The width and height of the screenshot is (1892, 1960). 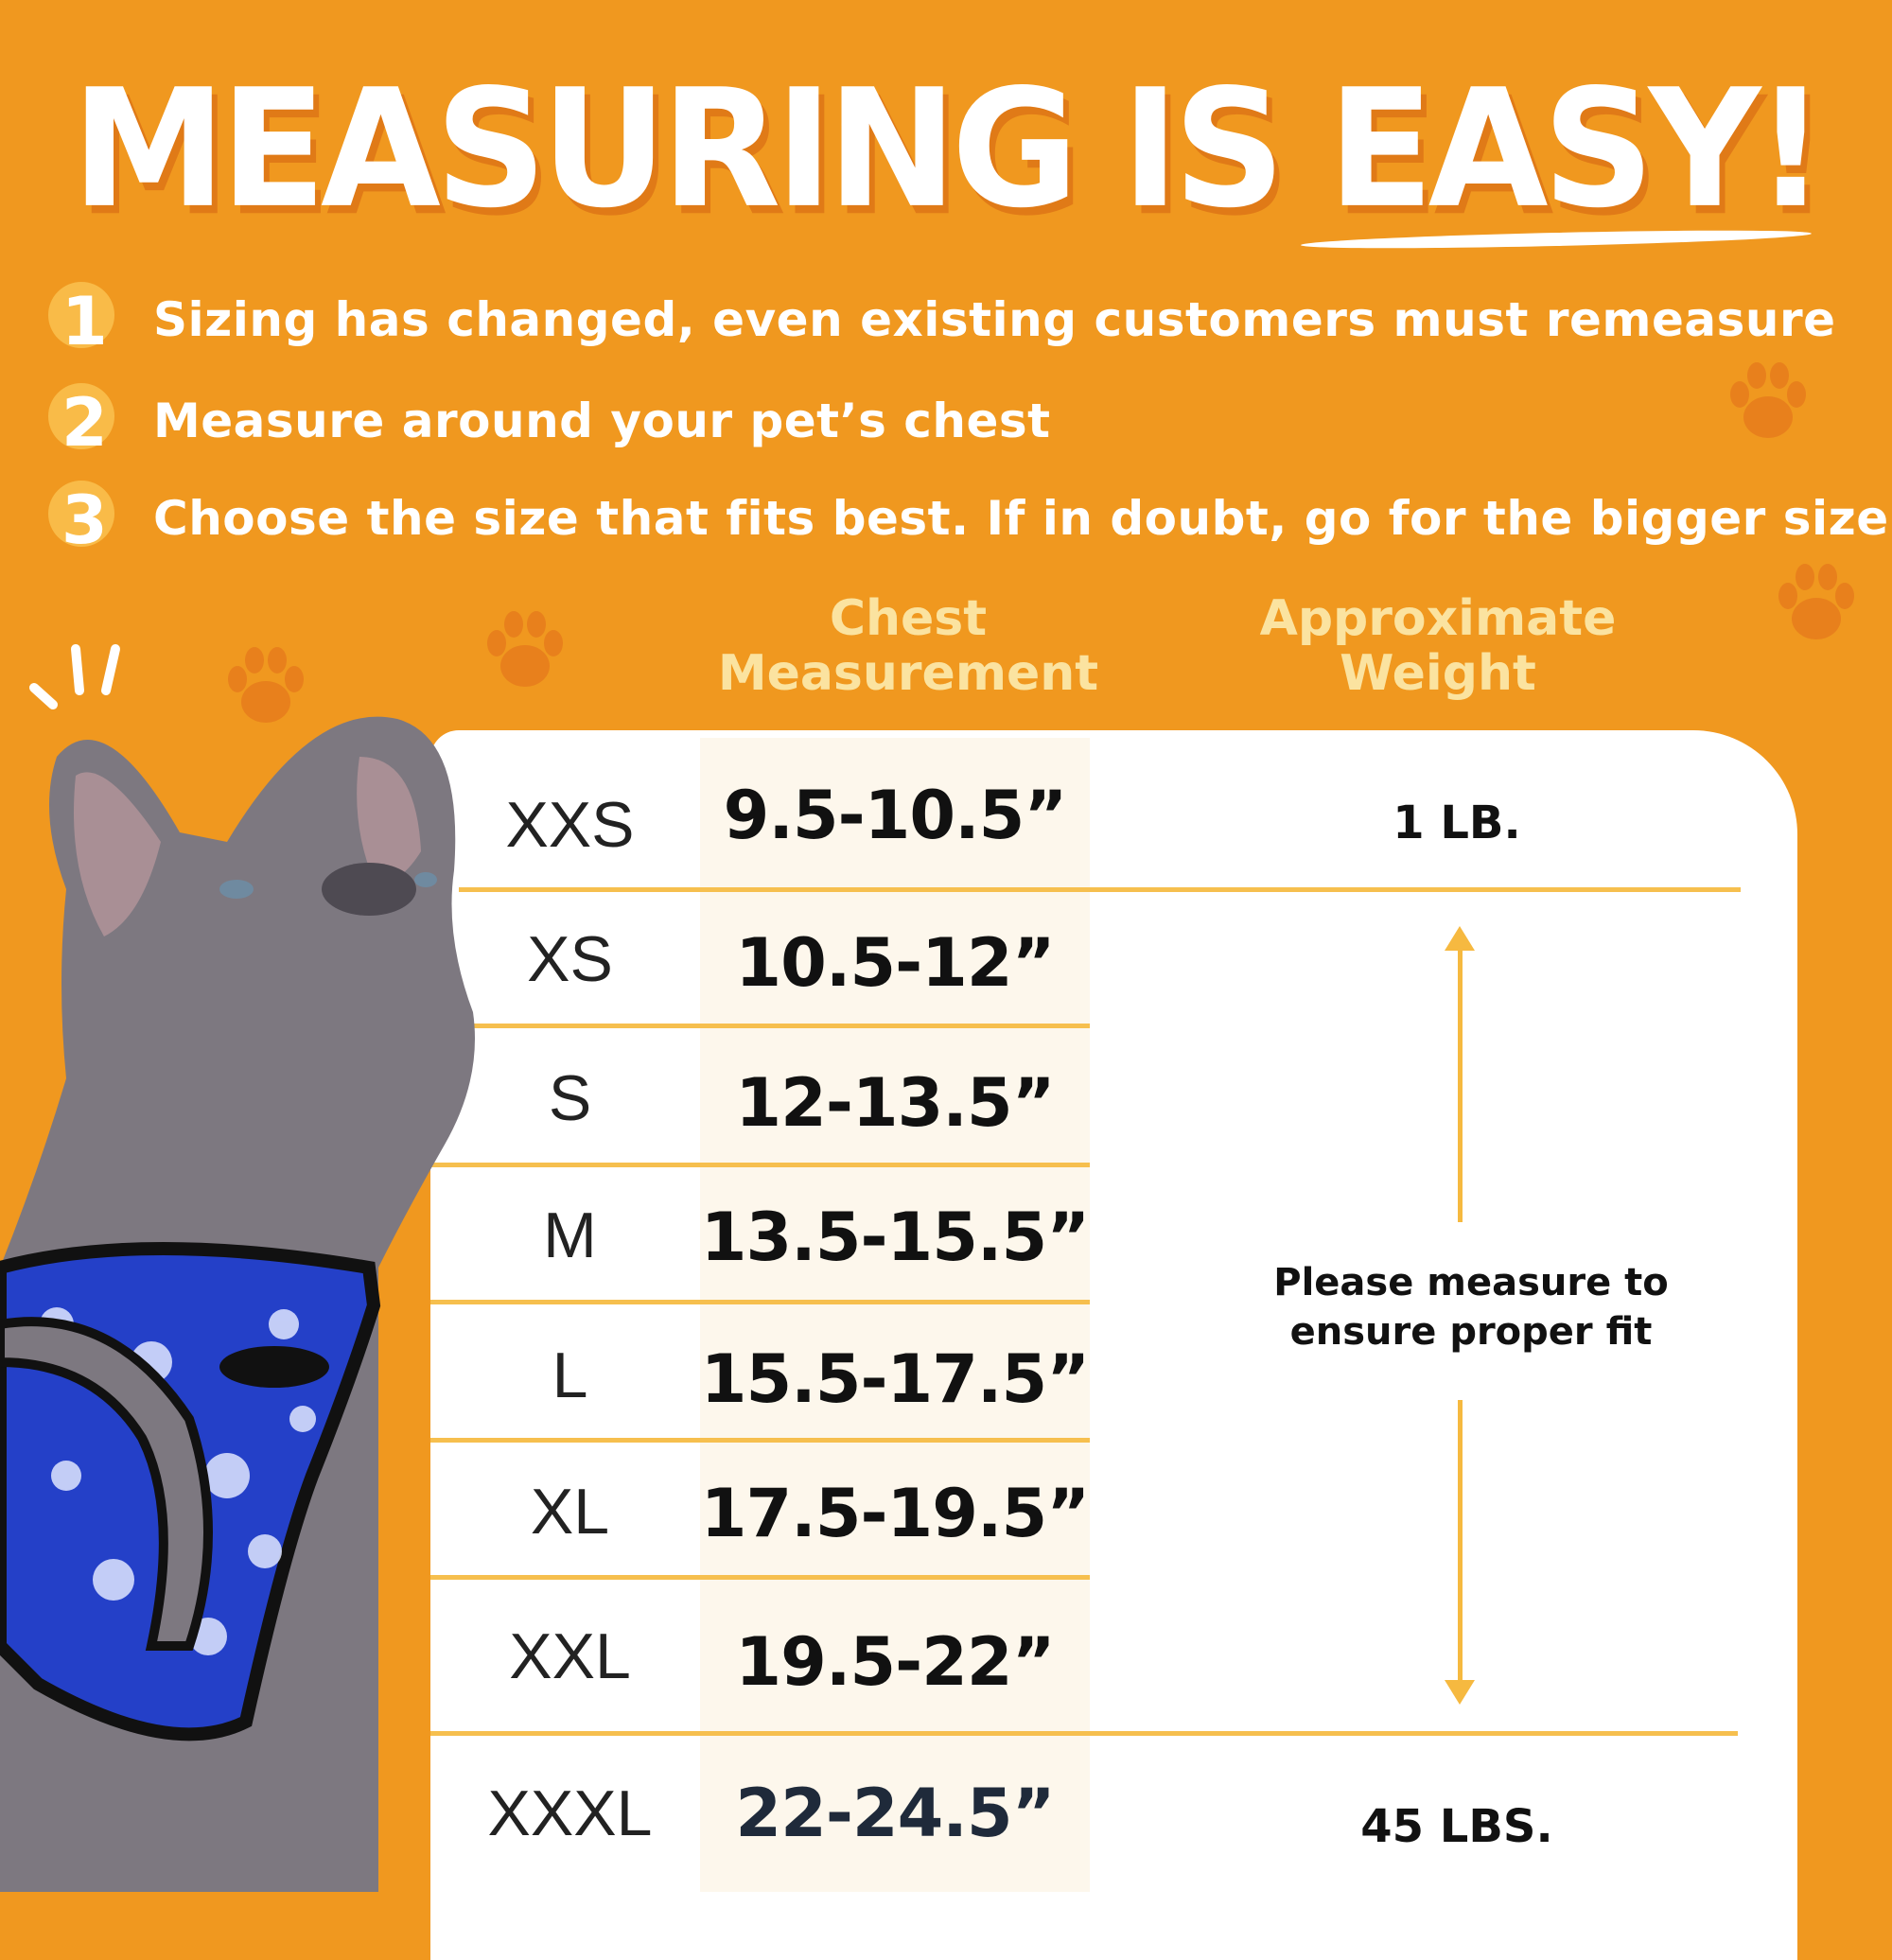 What do you see at coordinates (570, 1512) in the screenshot?
I see `size-label: XL` at bounding box center [570, 1512].